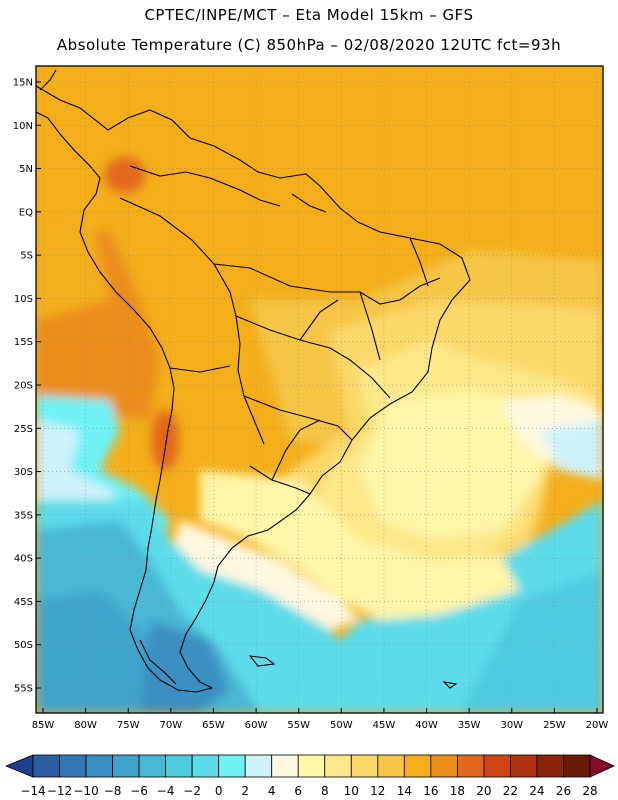 This screenshot has width=618, height=800. I want to click on lon-label: 20W, so click(597, 725).